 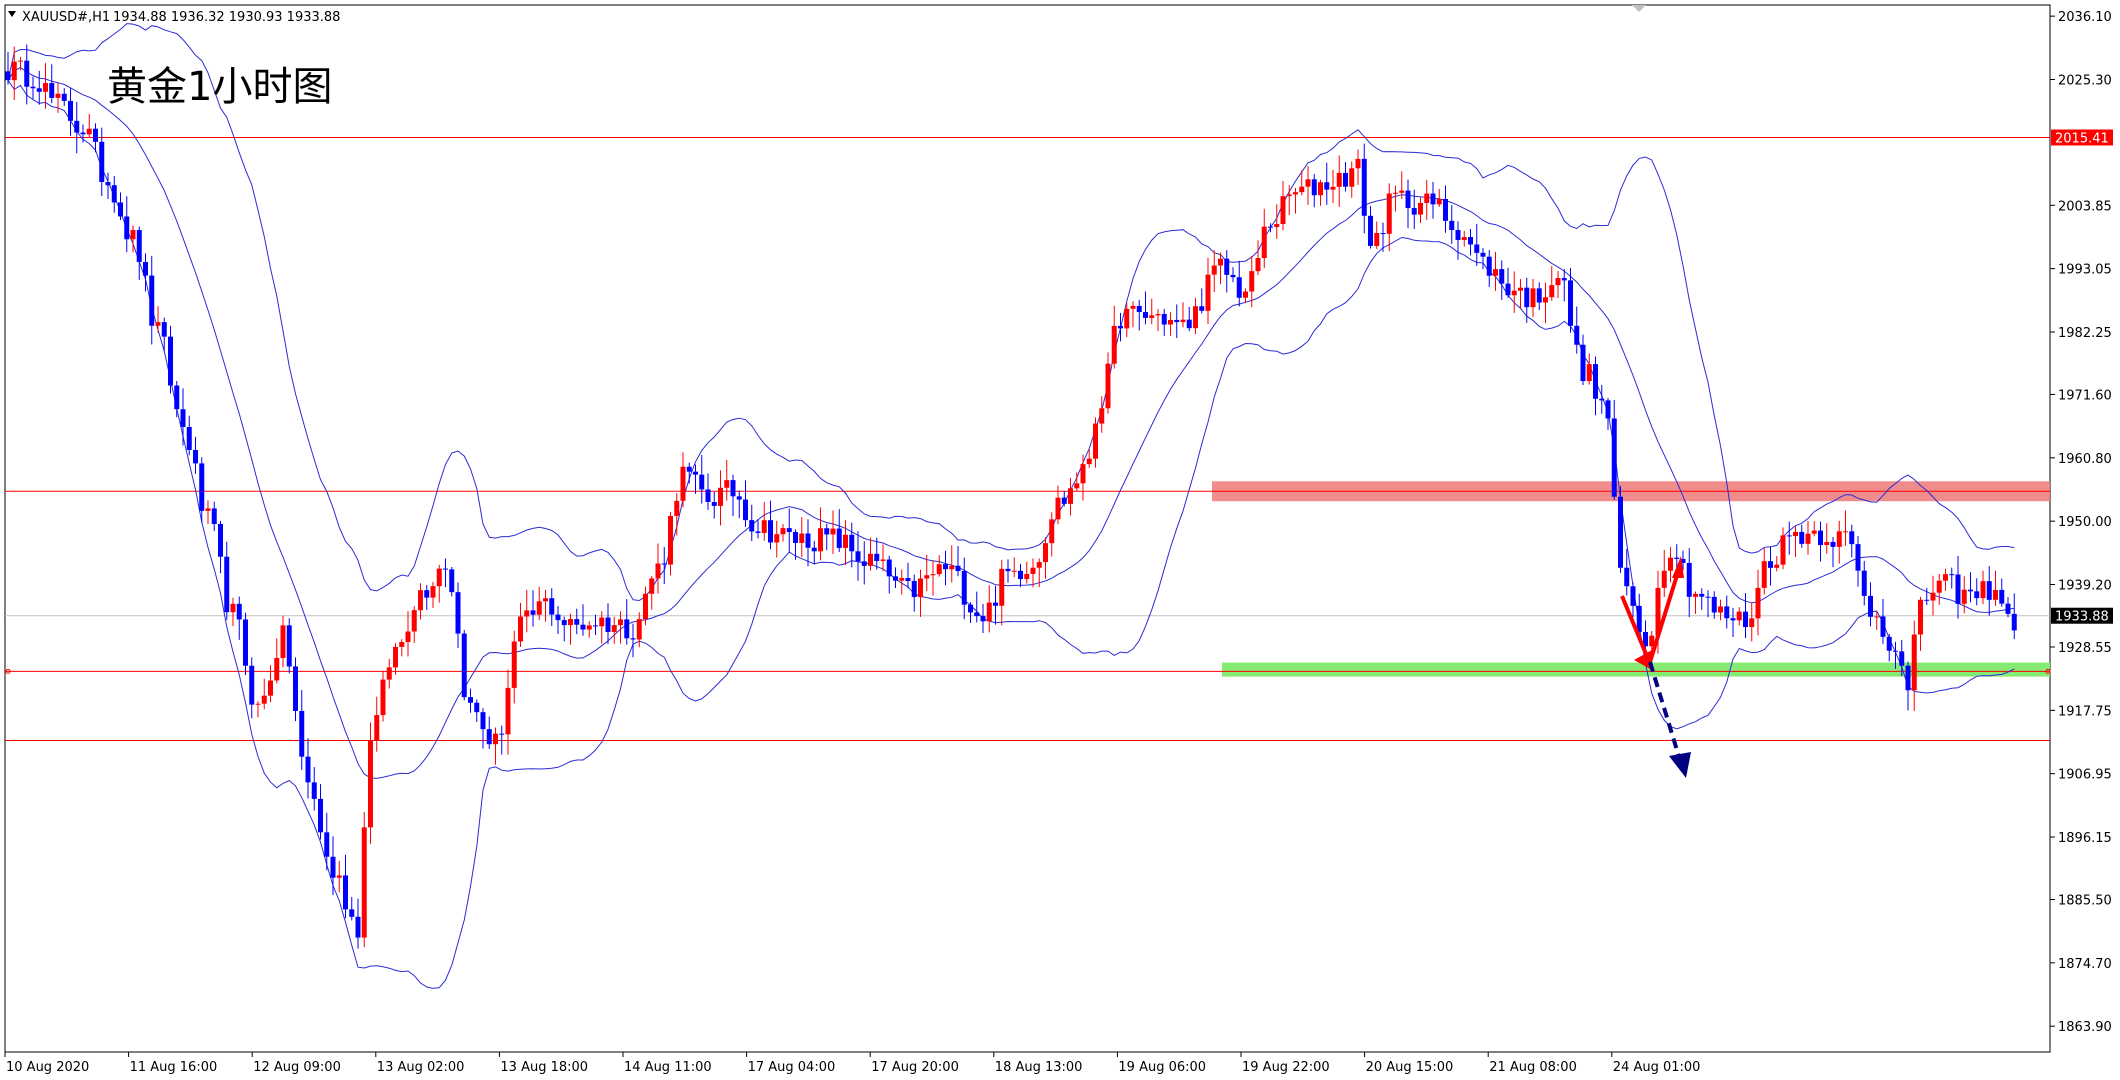 I want to click on ohlc-values: 1934.88 1936.32 1930.93 1933.88, so click(x=226, y=17).